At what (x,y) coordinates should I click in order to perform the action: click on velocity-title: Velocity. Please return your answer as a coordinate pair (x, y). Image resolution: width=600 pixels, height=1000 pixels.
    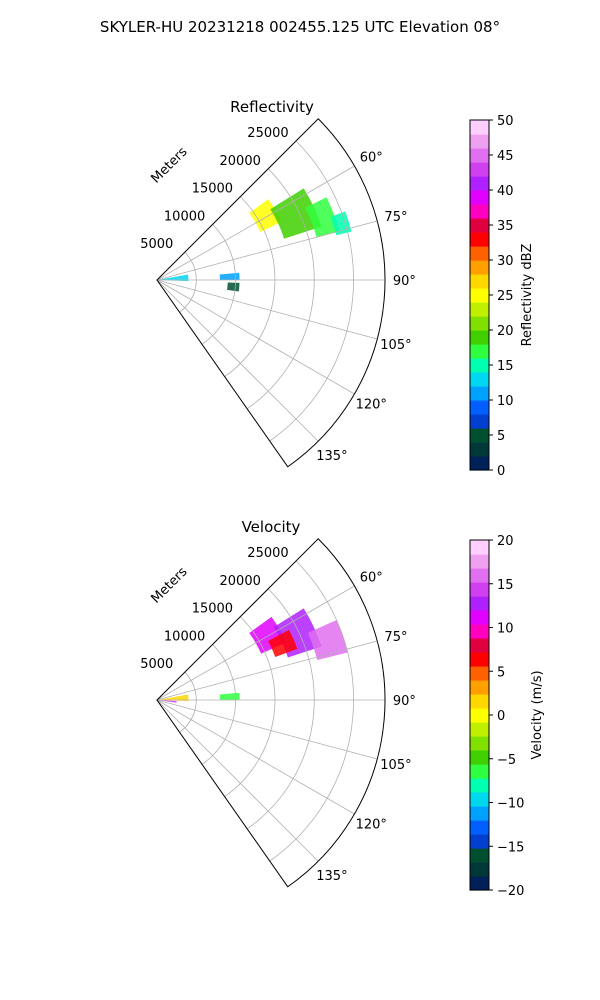
    Looking at the image, I should click on (271, 527).